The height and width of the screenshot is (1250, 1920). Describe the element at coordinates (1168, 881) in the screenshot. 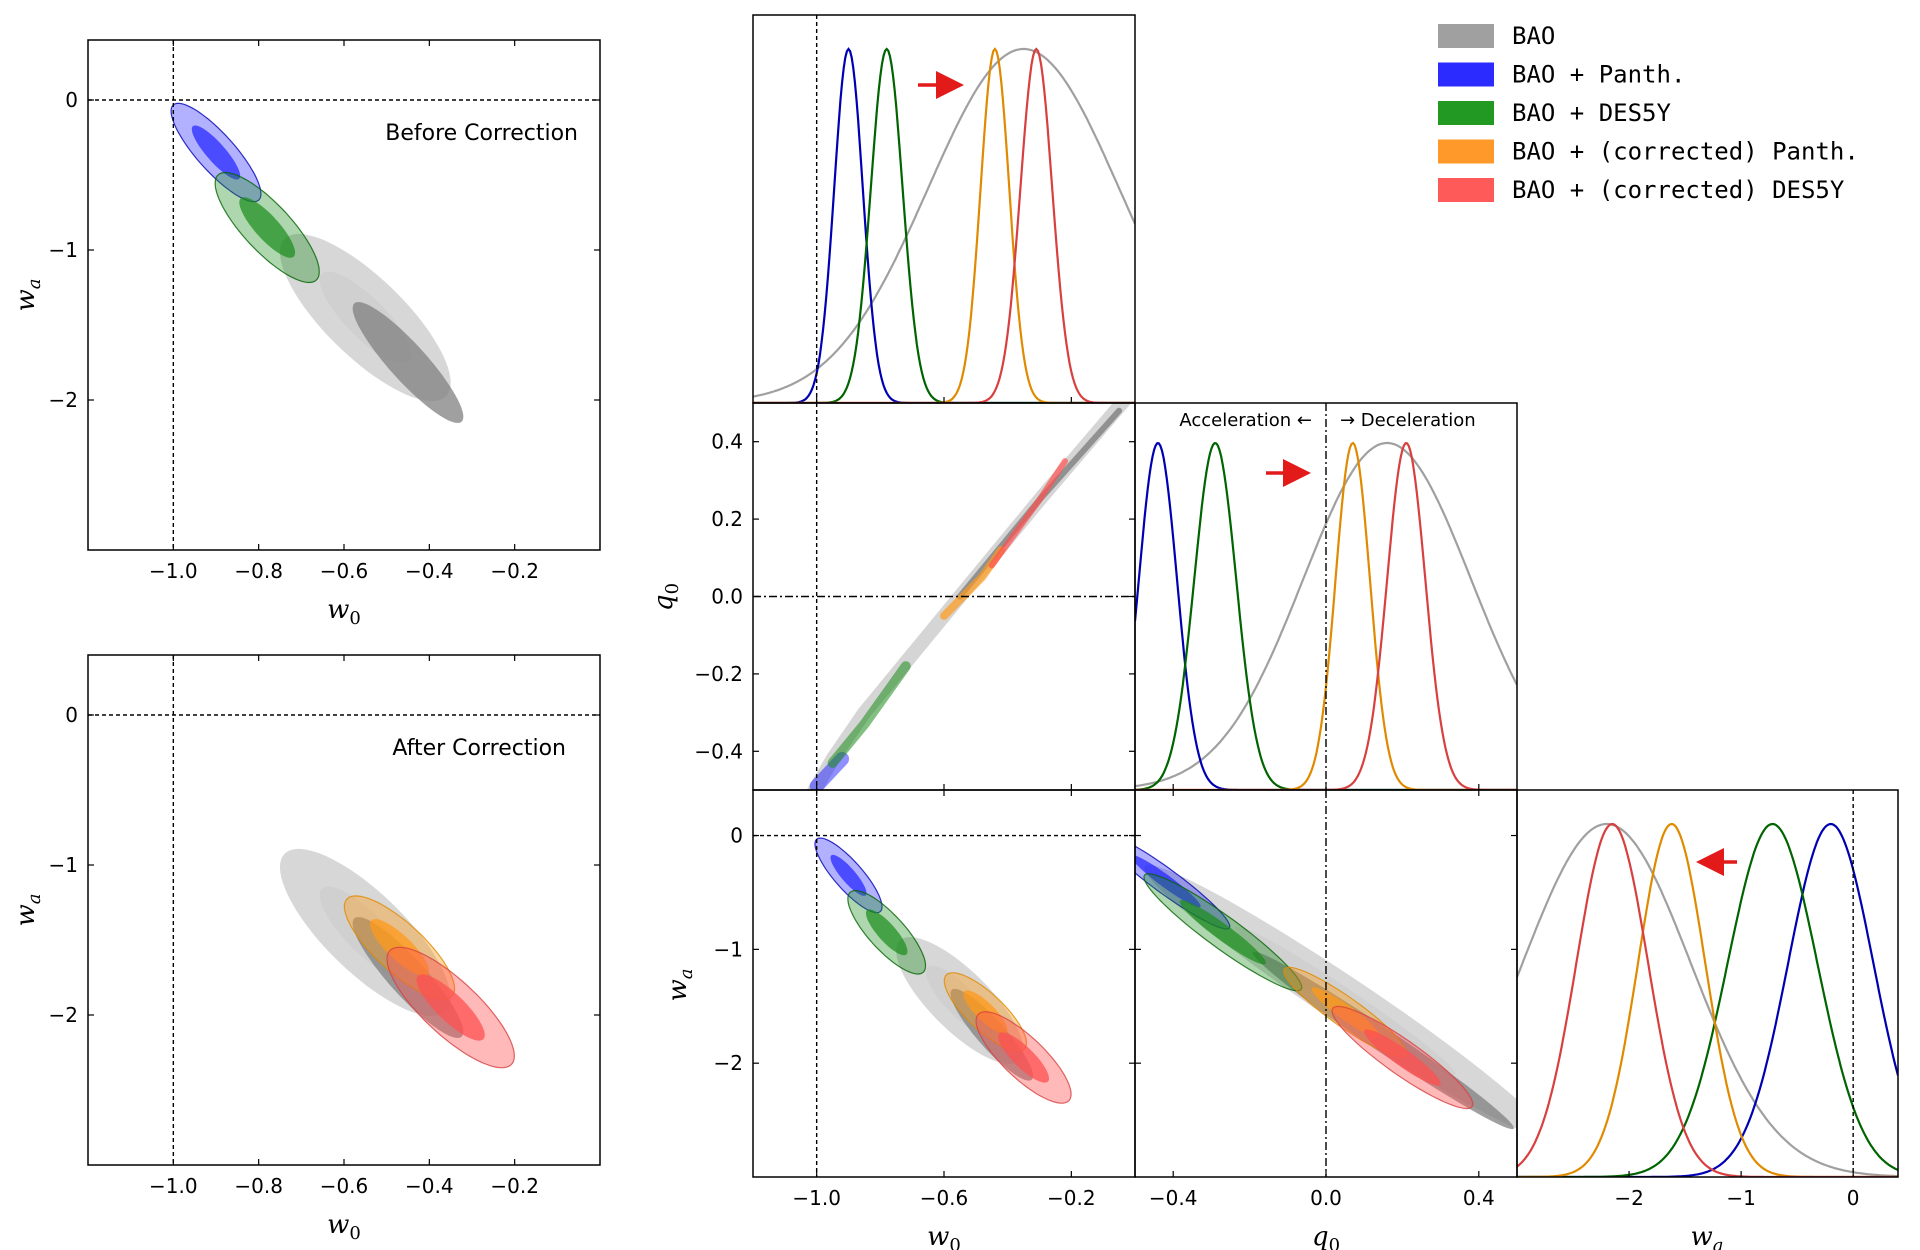

I see `c32-panth-contour-inner` at that location.